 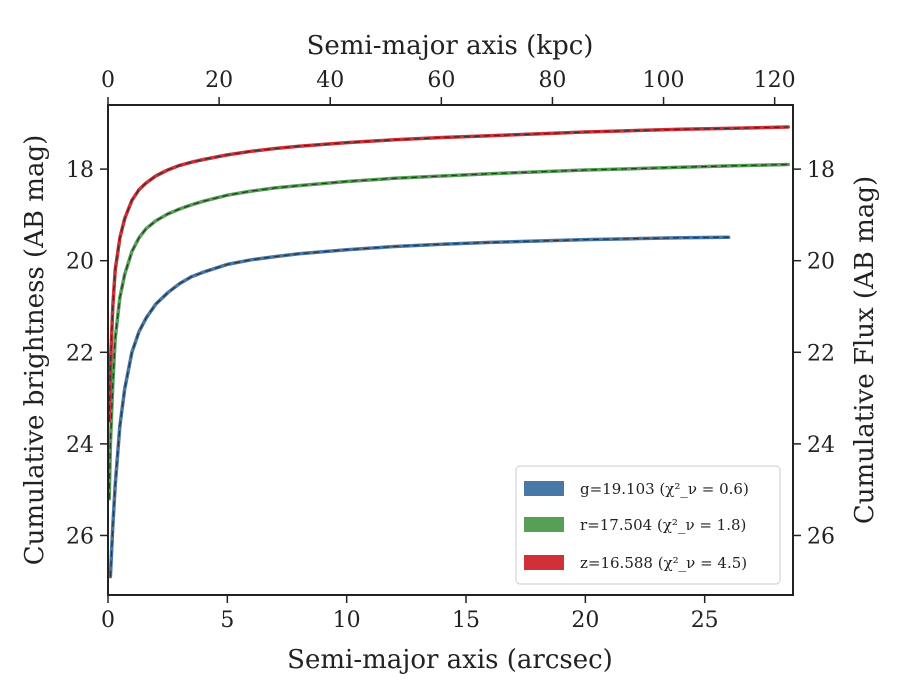 I want to click on right-y-tick-label: 24, so click(x=821, y=445).